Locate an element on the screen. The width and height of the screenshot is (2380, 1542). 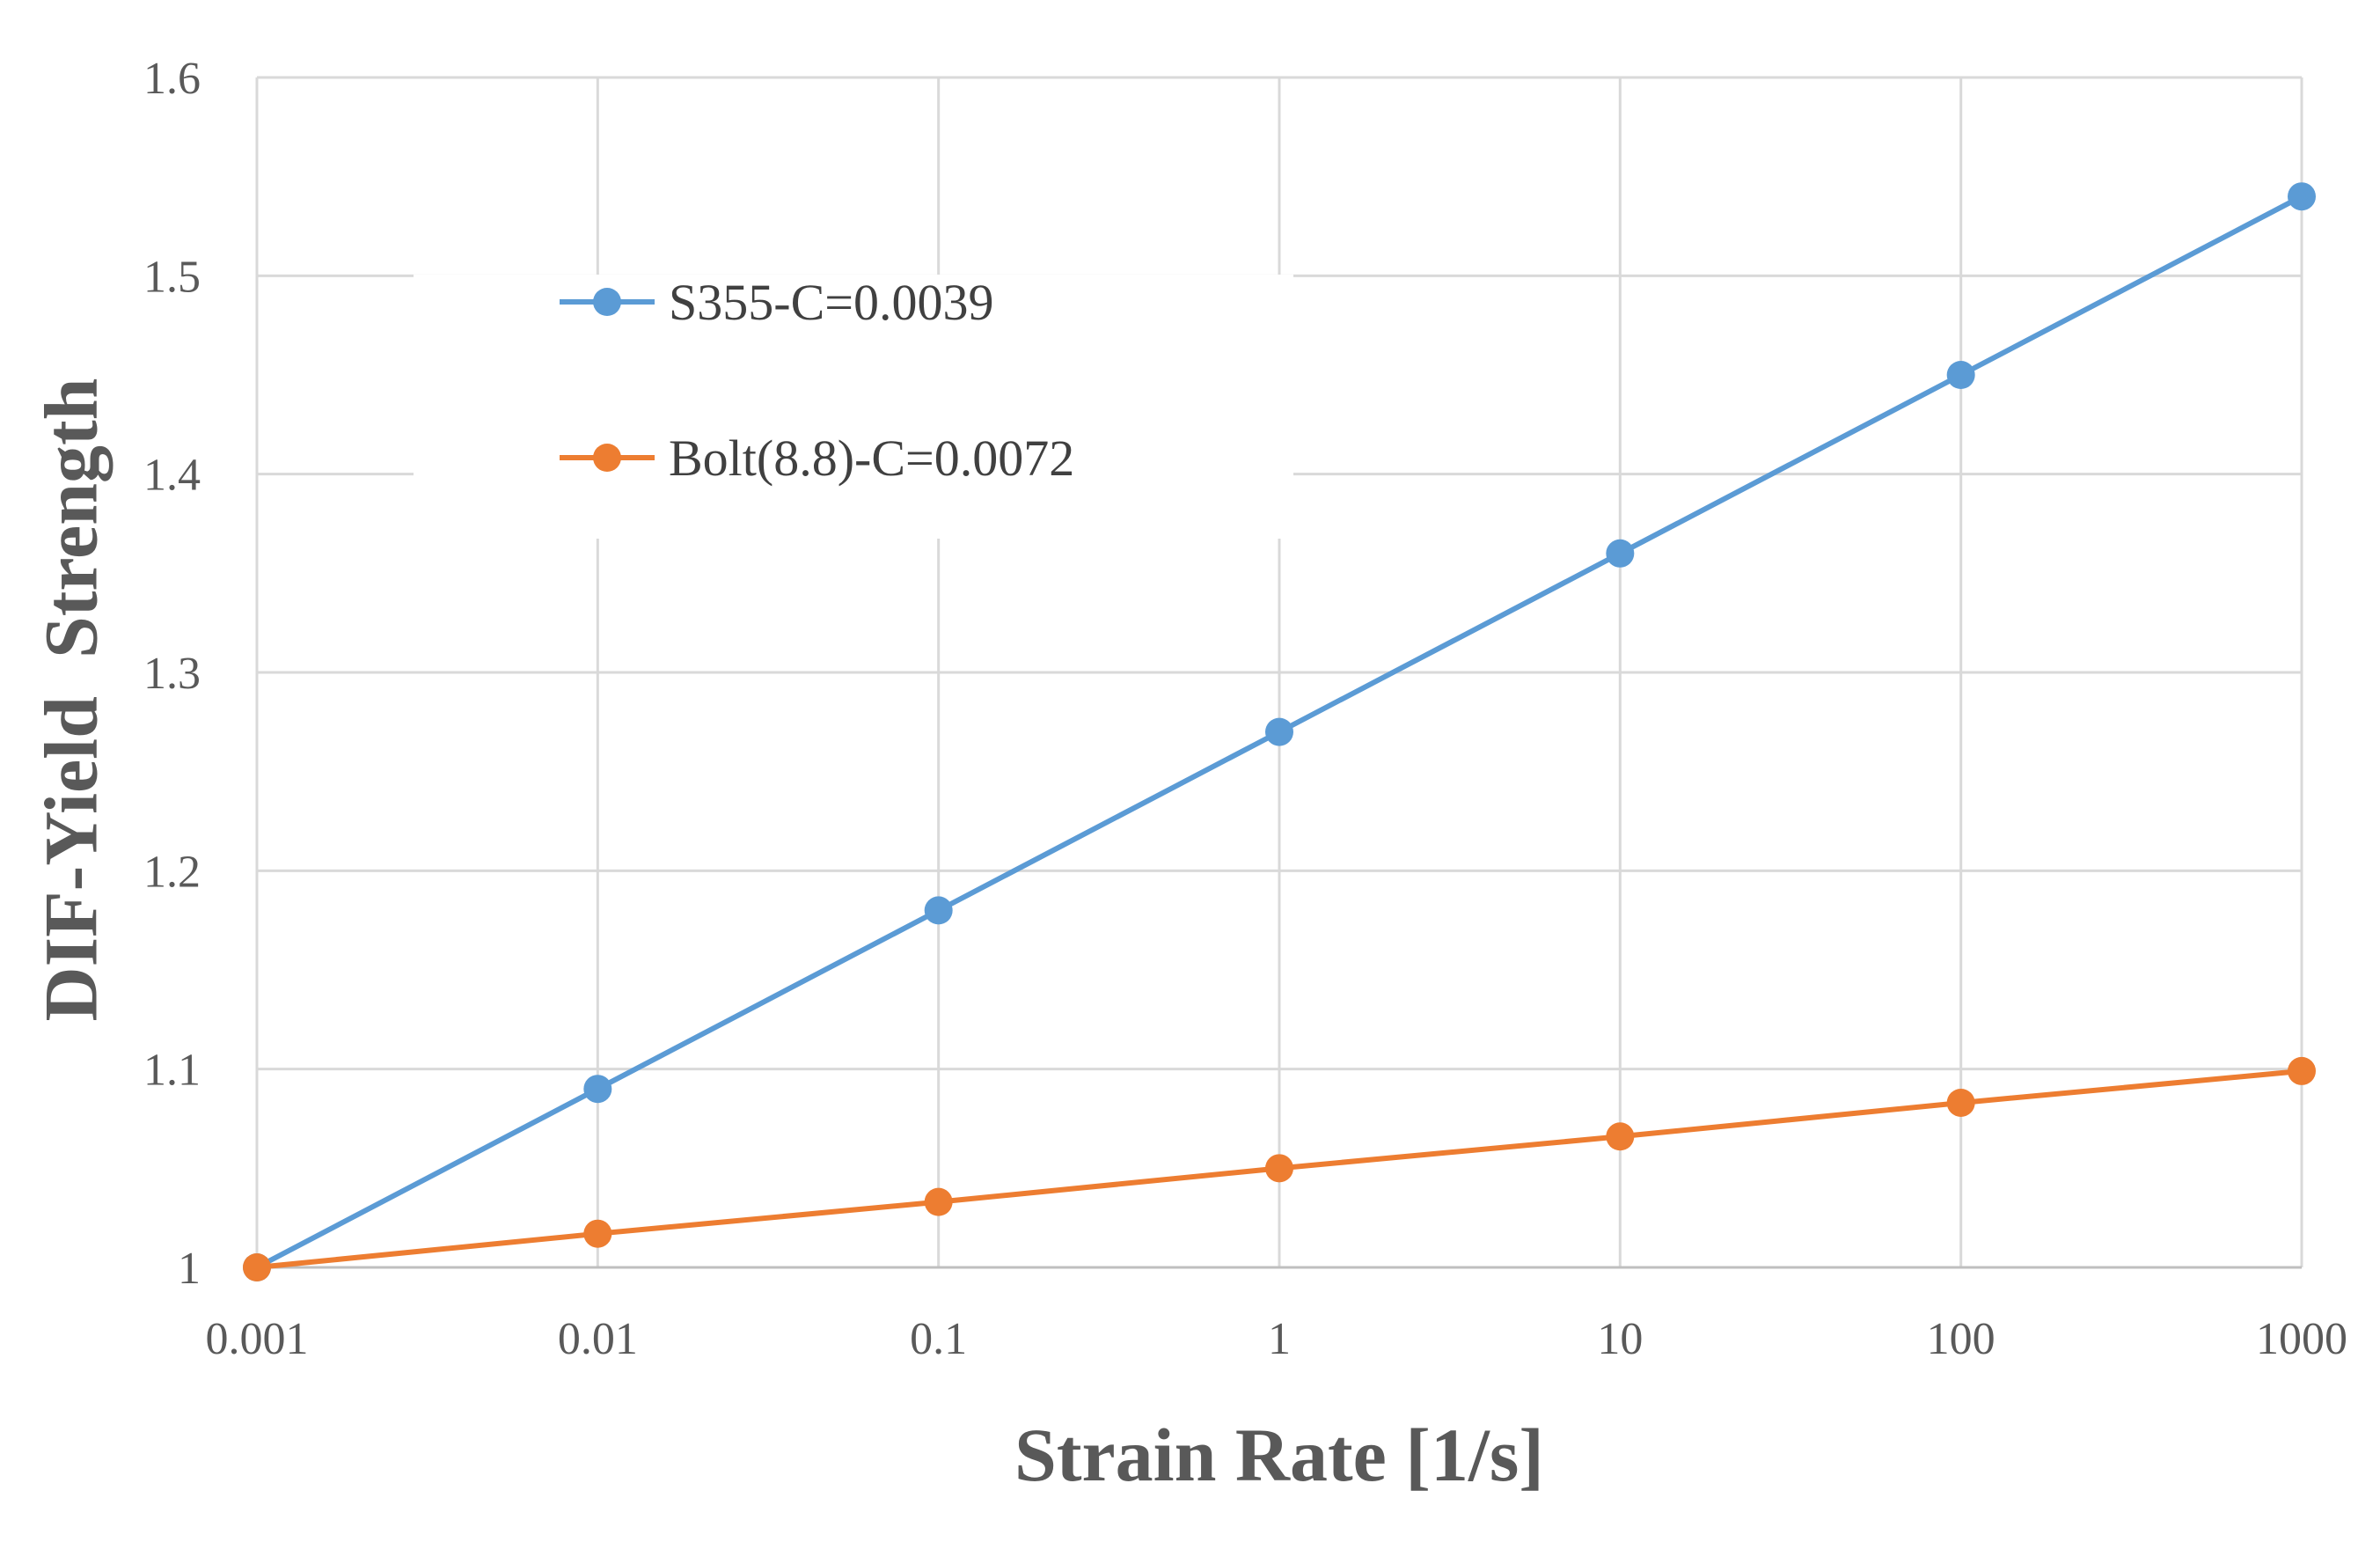
x-tick-label: 1000 is located at coordinates (2301, 1339).